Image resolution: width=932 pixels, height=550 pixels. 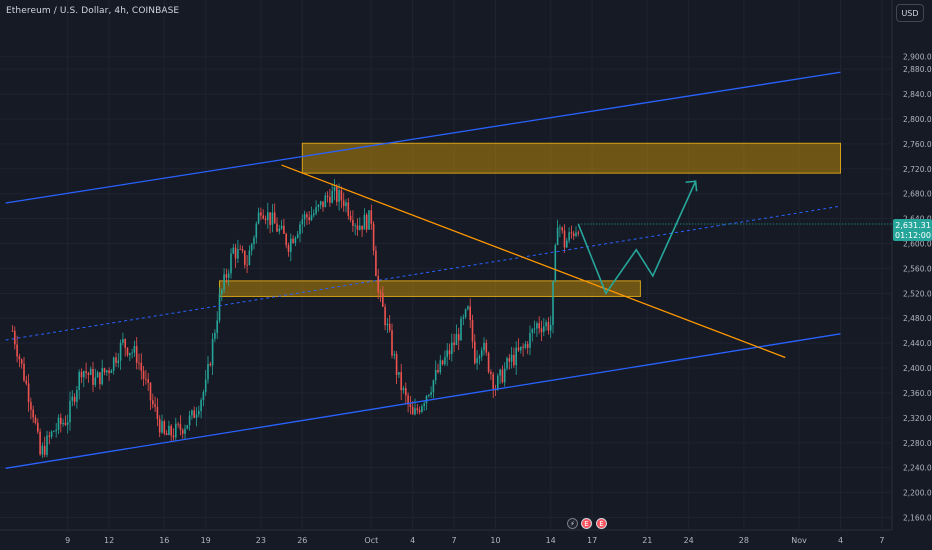 I want to click on price-tick-label: 2,440.00, so click(x=917, y=343).